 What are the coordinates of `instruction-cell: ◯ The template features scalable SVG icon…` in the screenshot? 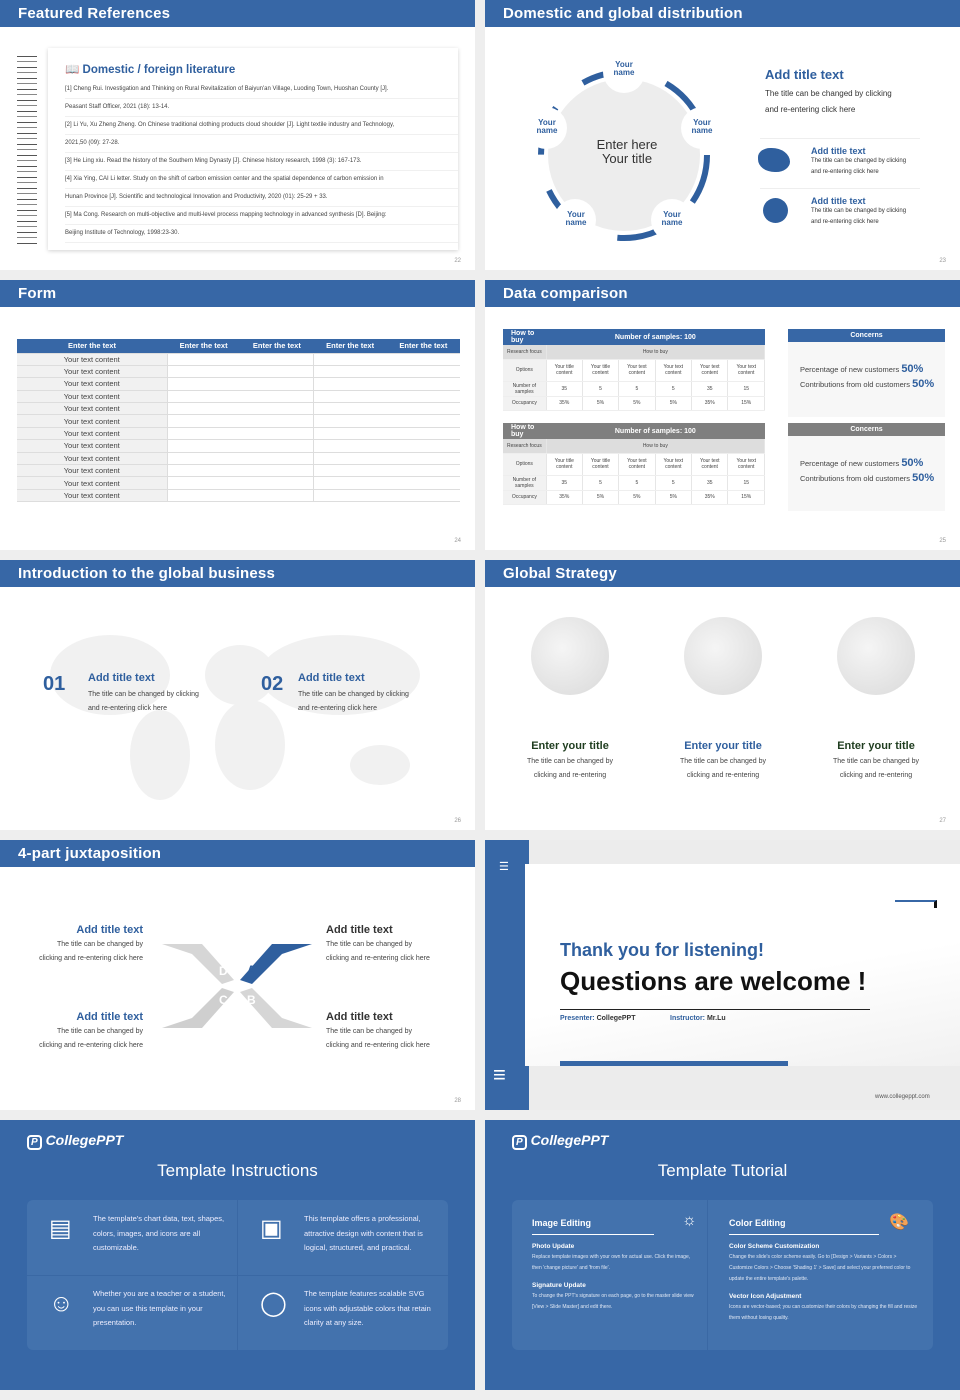 It's located at (343, 1312).